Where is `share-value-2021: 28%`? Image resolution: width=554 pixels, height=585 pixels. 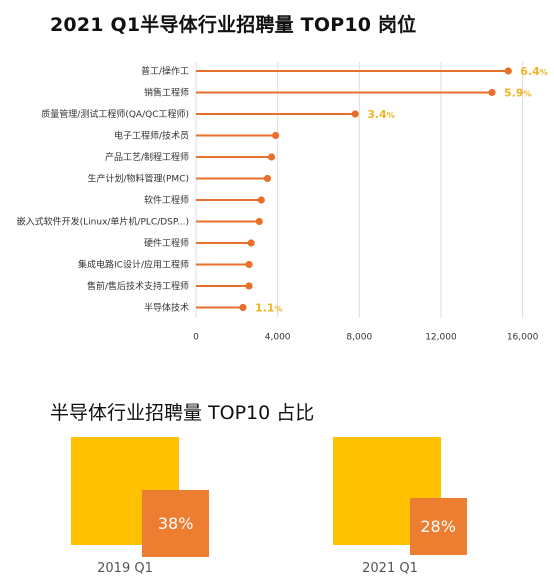 share-value-2021: 28% is located at coordinates (438, 527).